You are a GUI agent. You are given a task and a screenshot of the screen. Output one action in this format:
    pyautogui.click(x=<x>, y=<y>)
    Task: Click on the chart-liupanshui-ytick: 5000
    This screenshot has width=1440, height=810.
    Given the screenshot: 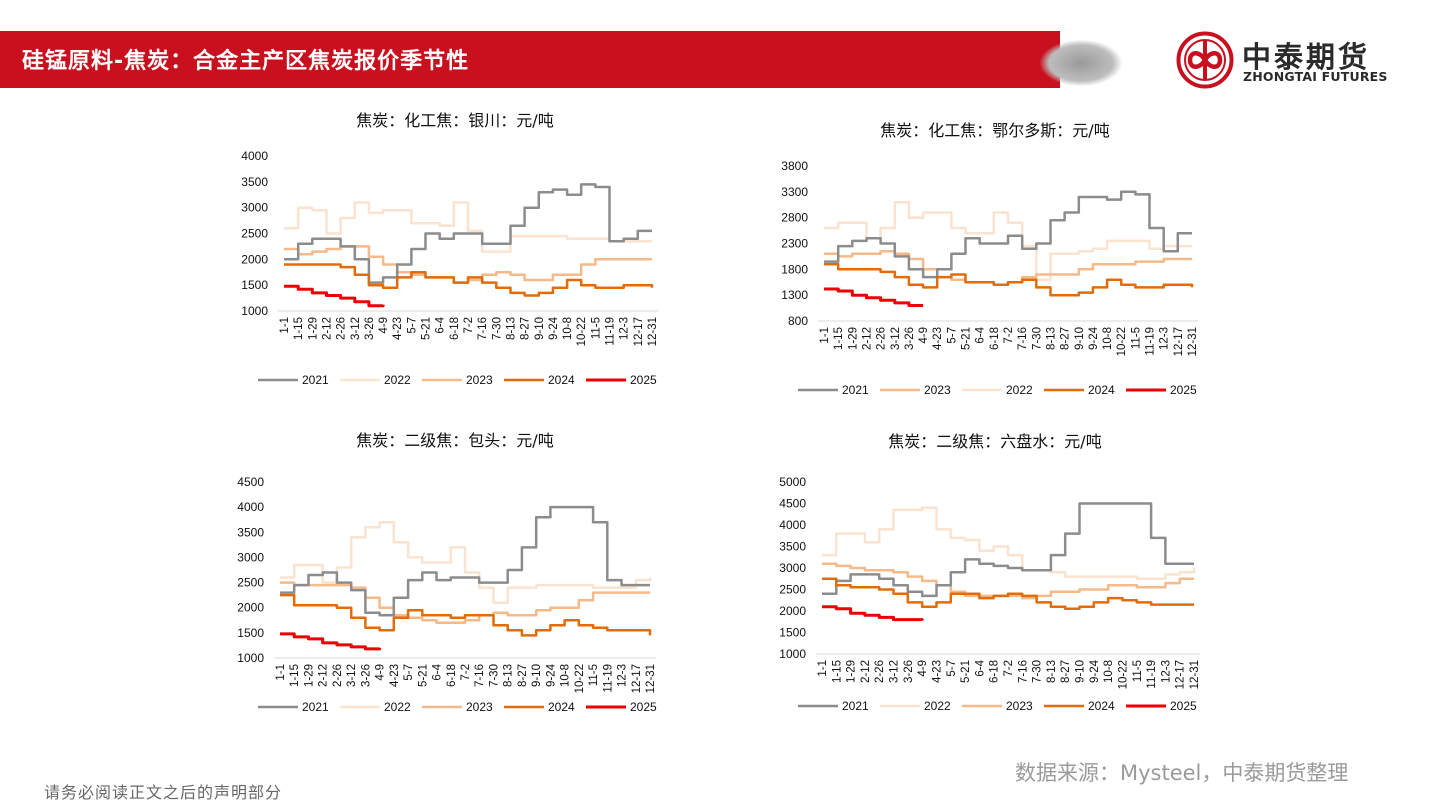 What is the action you would take?
    pyautogui.click(x=792, y=482)
    